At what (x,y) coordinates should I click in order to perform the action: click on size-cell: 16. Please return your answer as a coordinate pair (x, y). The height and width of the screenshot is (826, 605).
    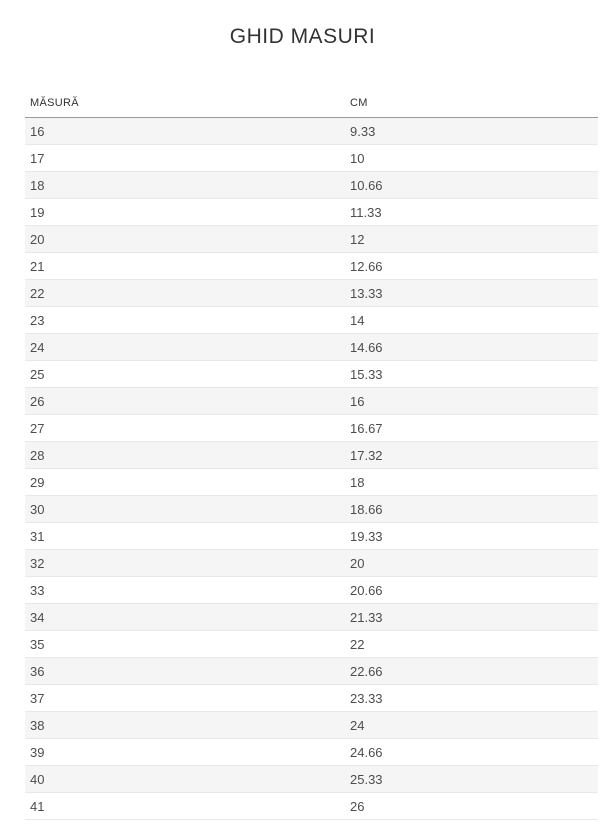
    Looking at the image, I should click on (185, 131).